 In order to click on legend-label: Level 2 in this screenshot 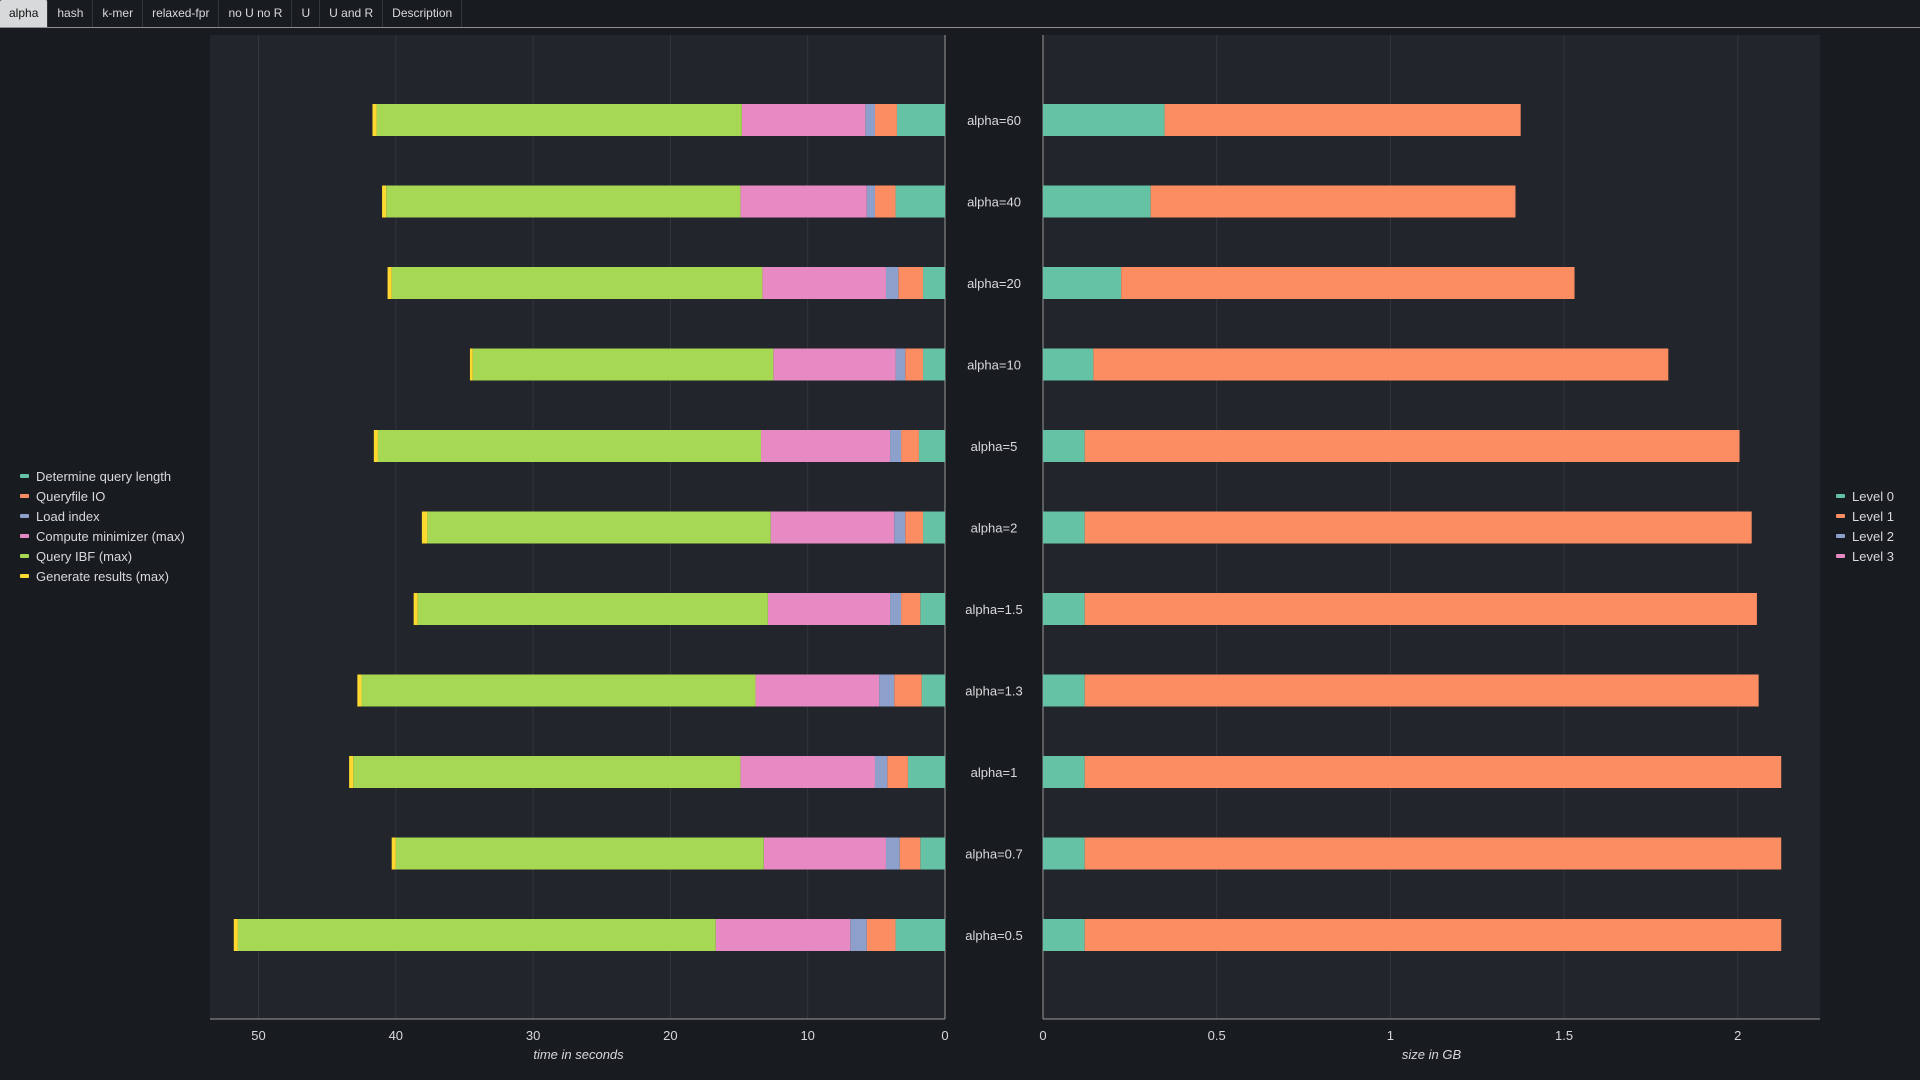, I will do `click(1873, 536)`.